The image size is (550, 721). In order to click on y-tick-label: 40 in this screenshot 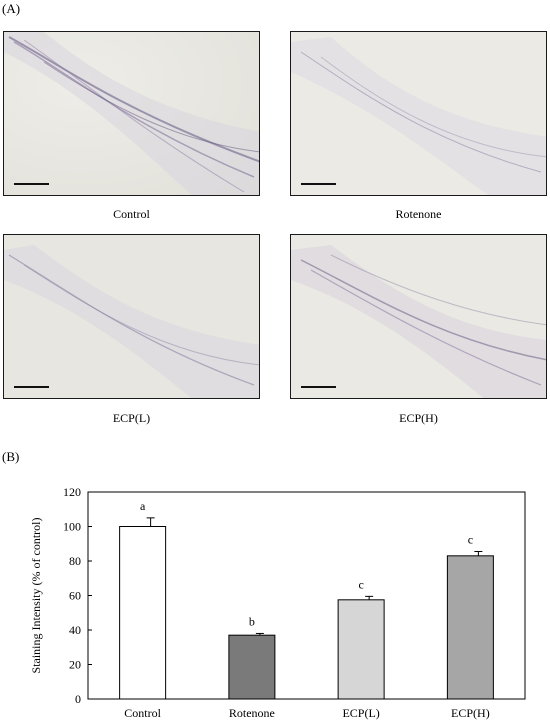, I will do `click(75, 630)`.